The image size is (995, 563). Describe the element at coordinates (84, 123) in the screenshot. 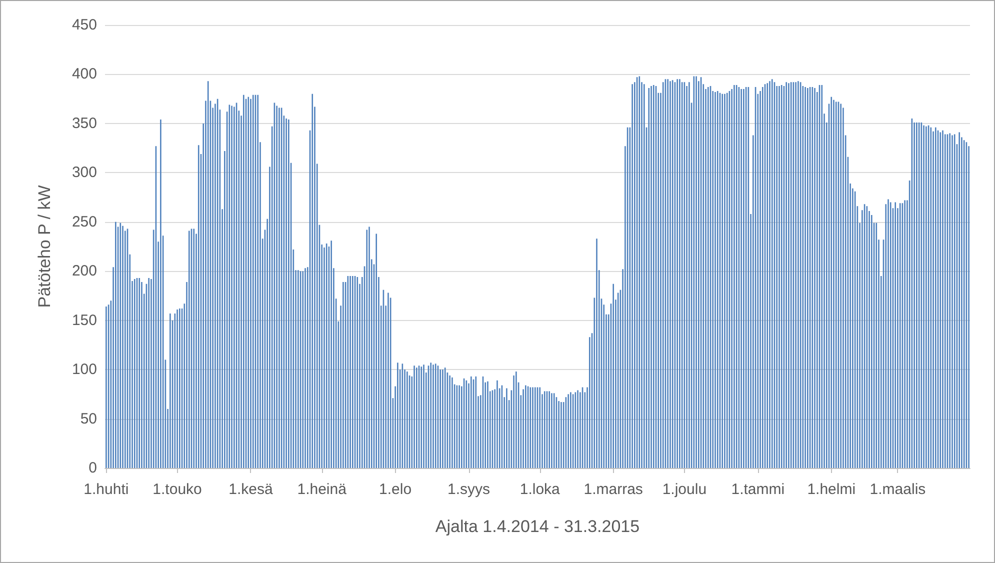

I see `y-tick-label: 350` at that location.